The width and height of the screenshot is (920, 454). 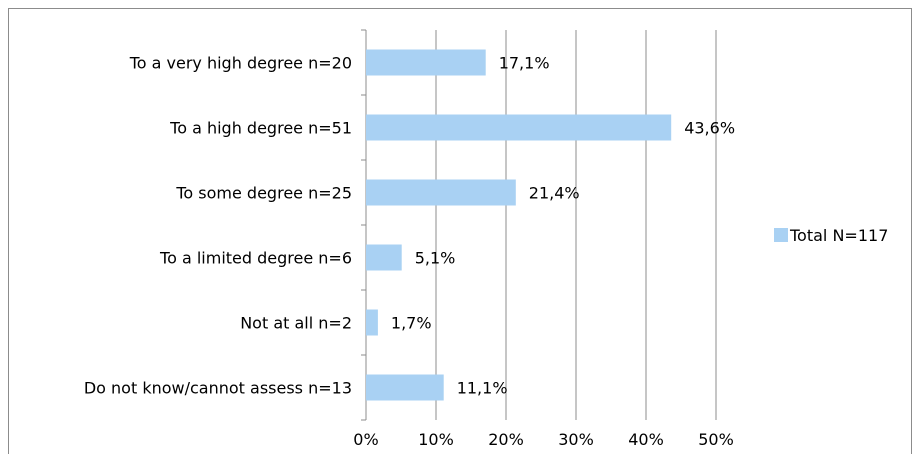 I want to click on category-label: To some degree n=25, so click(x=263, y=193).